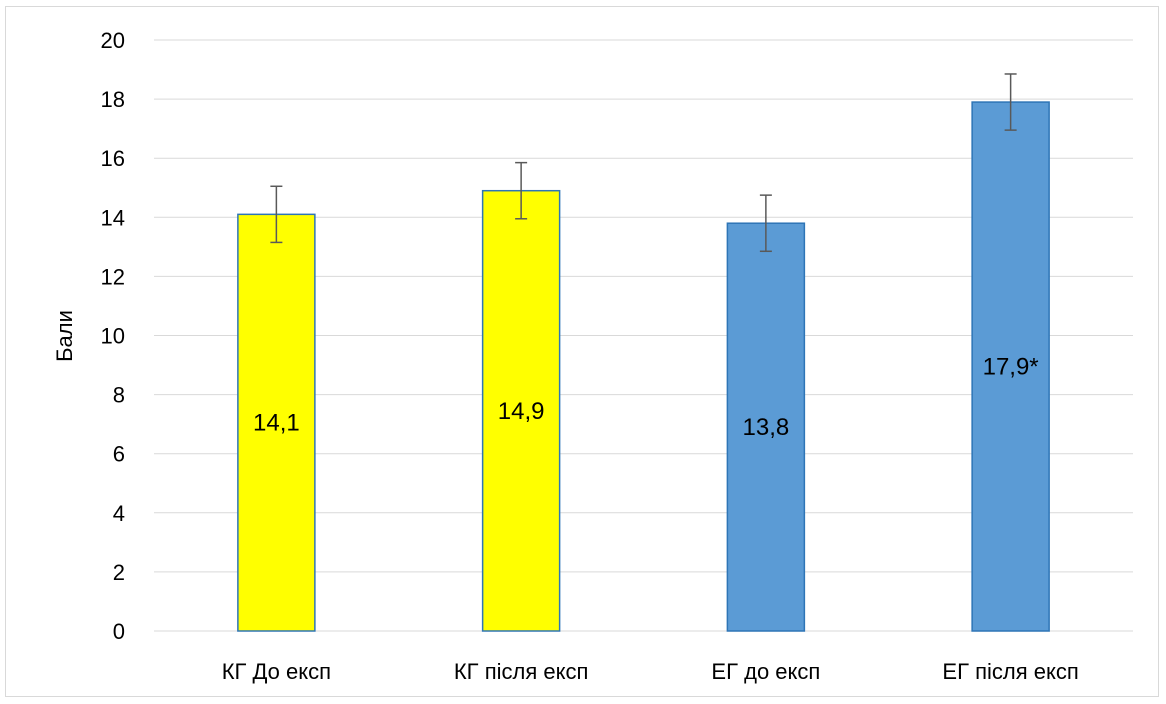 The image size is (1166, 704). What do you see at coordinates (119, 572) in the screenshot?
I see `y-tick-label: 2` at bounding box center [119, 572].